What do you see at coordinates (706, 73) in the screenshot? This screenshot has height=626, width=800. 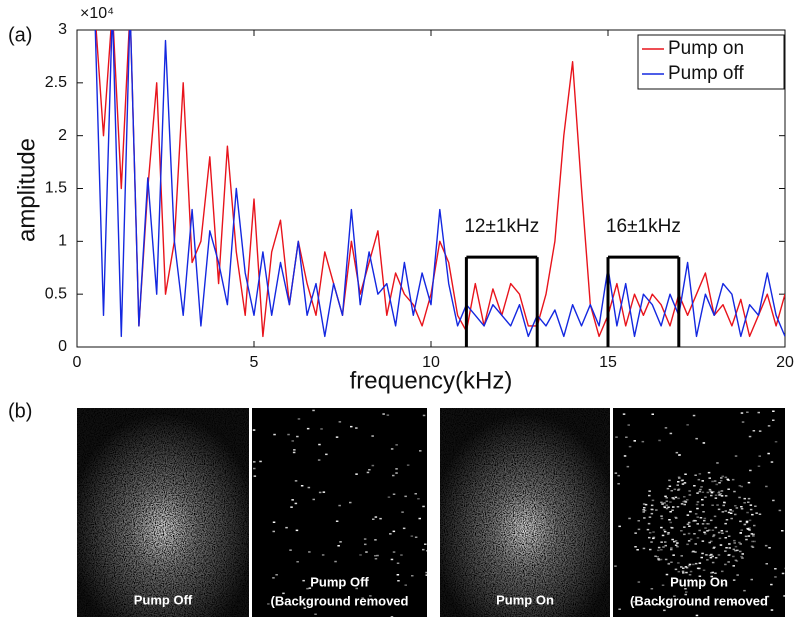 I see `legend-label: Pump off` at bounding box center [706, 73].